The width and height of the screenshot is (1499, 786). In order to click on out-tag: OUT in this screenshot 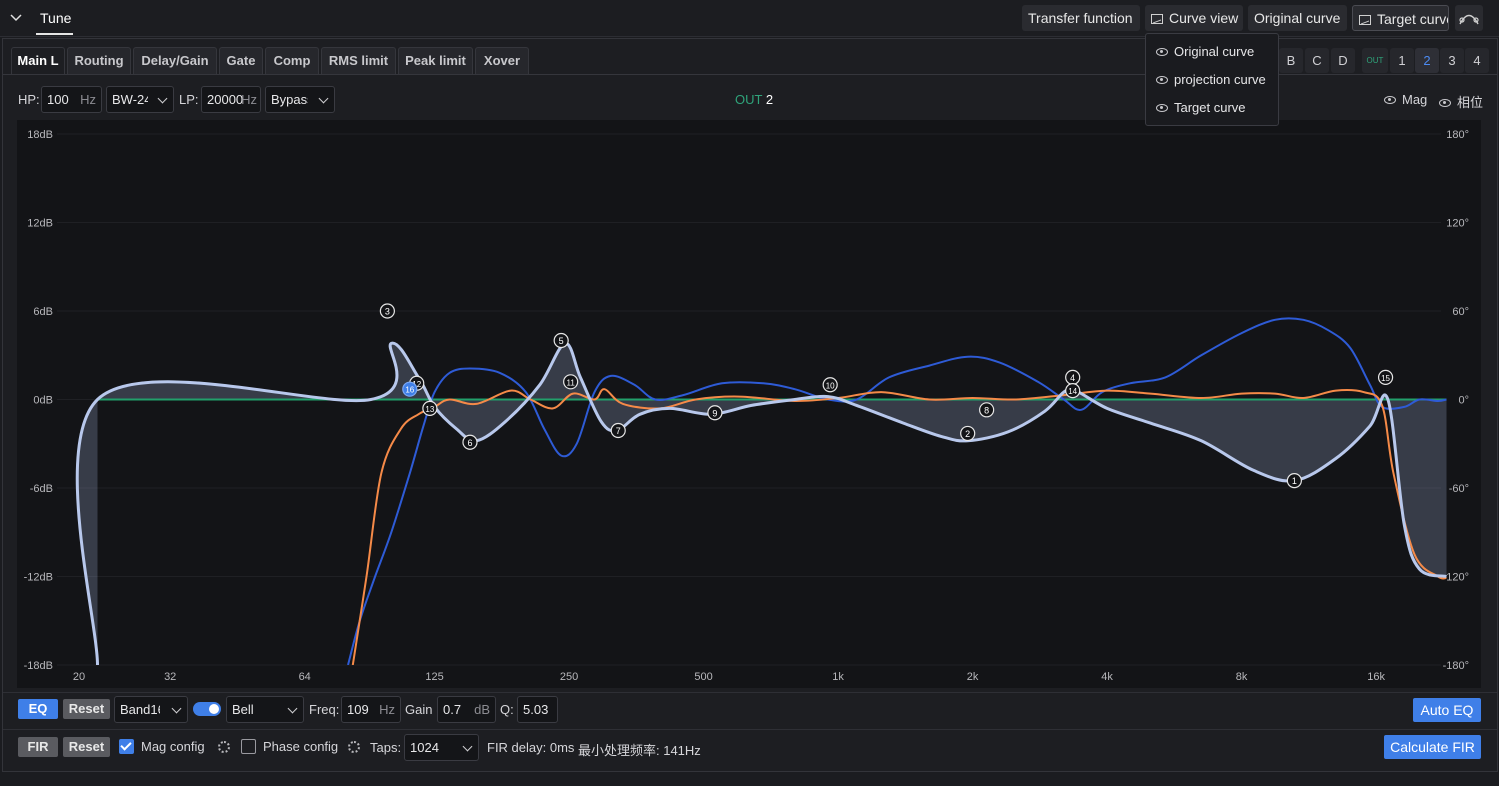, I will do `click(1375, 60)`.